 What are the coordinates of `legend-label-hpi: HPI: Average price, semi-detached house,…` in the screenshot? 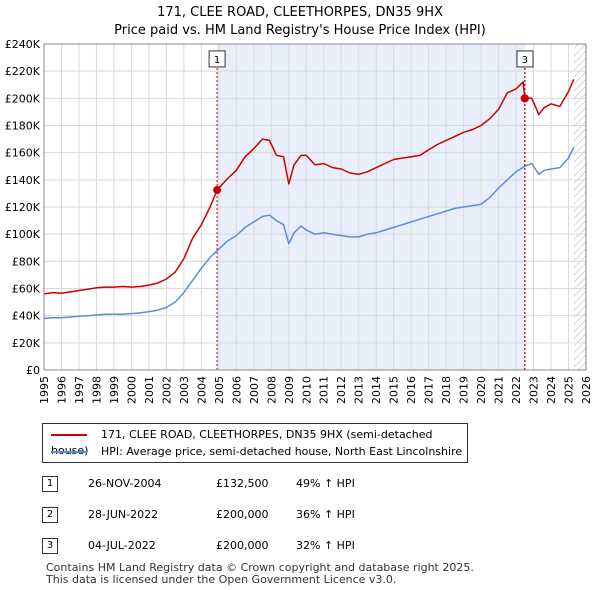 It's located at (282, 451).